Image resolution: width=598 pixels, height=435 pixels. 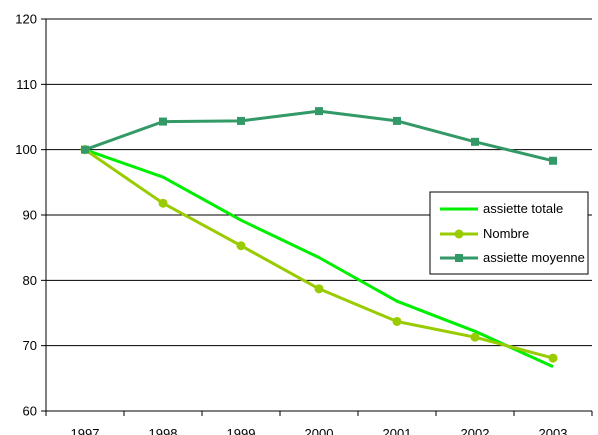 What do you see at coordinates (319, 430) in the screenshot?
I see `x-tick-label: 2000` at bounding box center [319, 430].